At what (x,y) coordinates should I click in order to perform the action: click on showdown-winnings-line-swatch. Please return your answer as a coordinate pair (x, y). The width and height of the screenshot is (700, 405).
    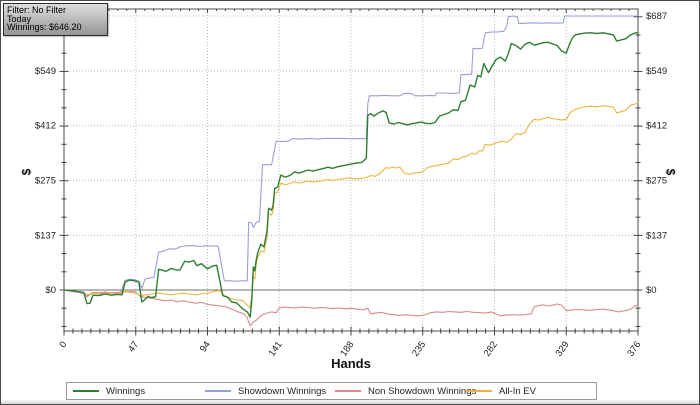
    Looking at the image, I should click on (218, 391).